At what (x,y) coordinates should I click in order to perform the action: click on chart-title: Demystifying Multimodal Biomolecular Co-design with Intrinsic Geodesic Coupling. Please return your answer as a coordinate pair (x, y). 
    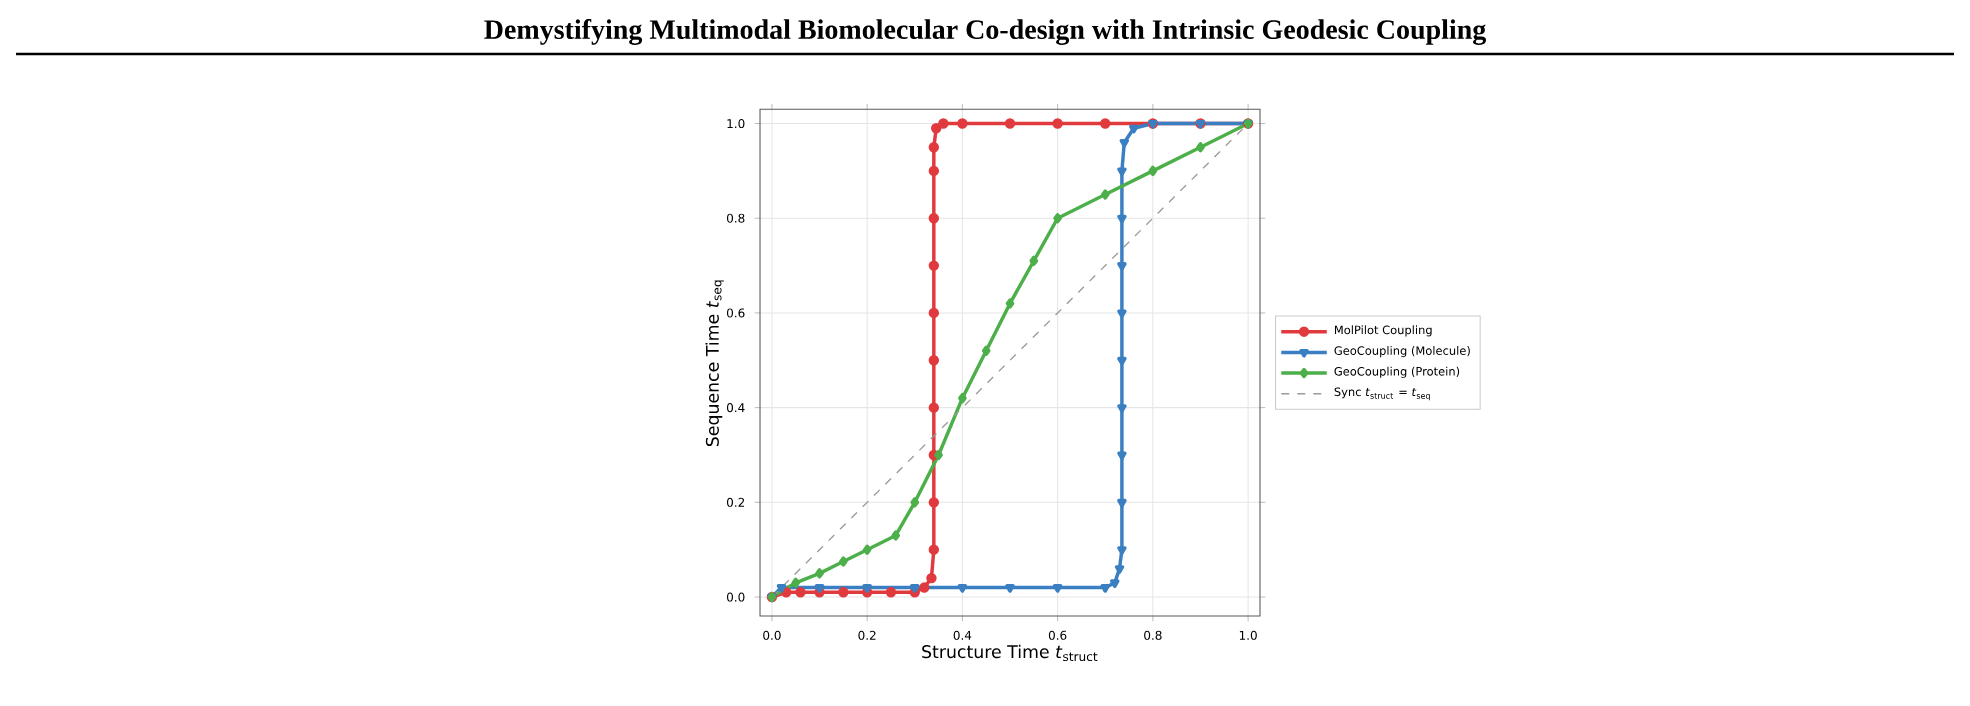
    Looking at the image, I should click on (985, 32).